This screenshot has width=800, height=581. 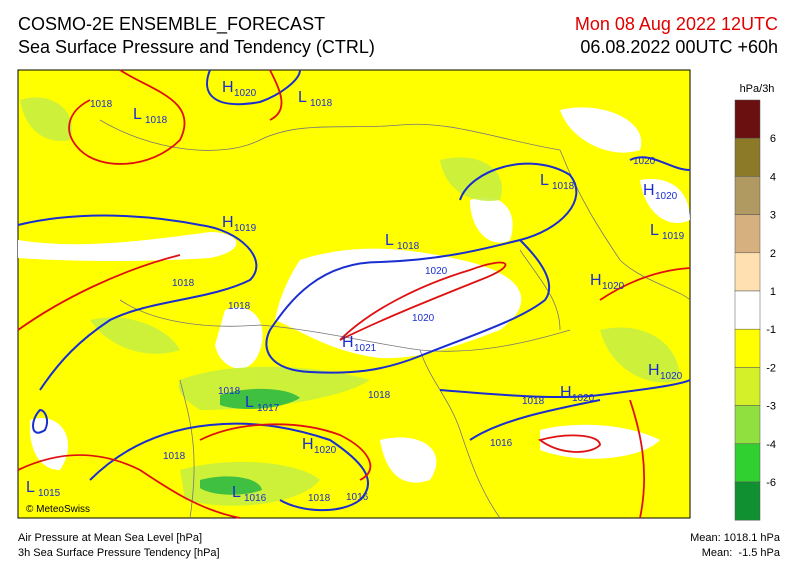 What do you see at coordinates (773, 292) in the screenshot?
I see `colorbar-label: 1` at bounding box center [773, 292].